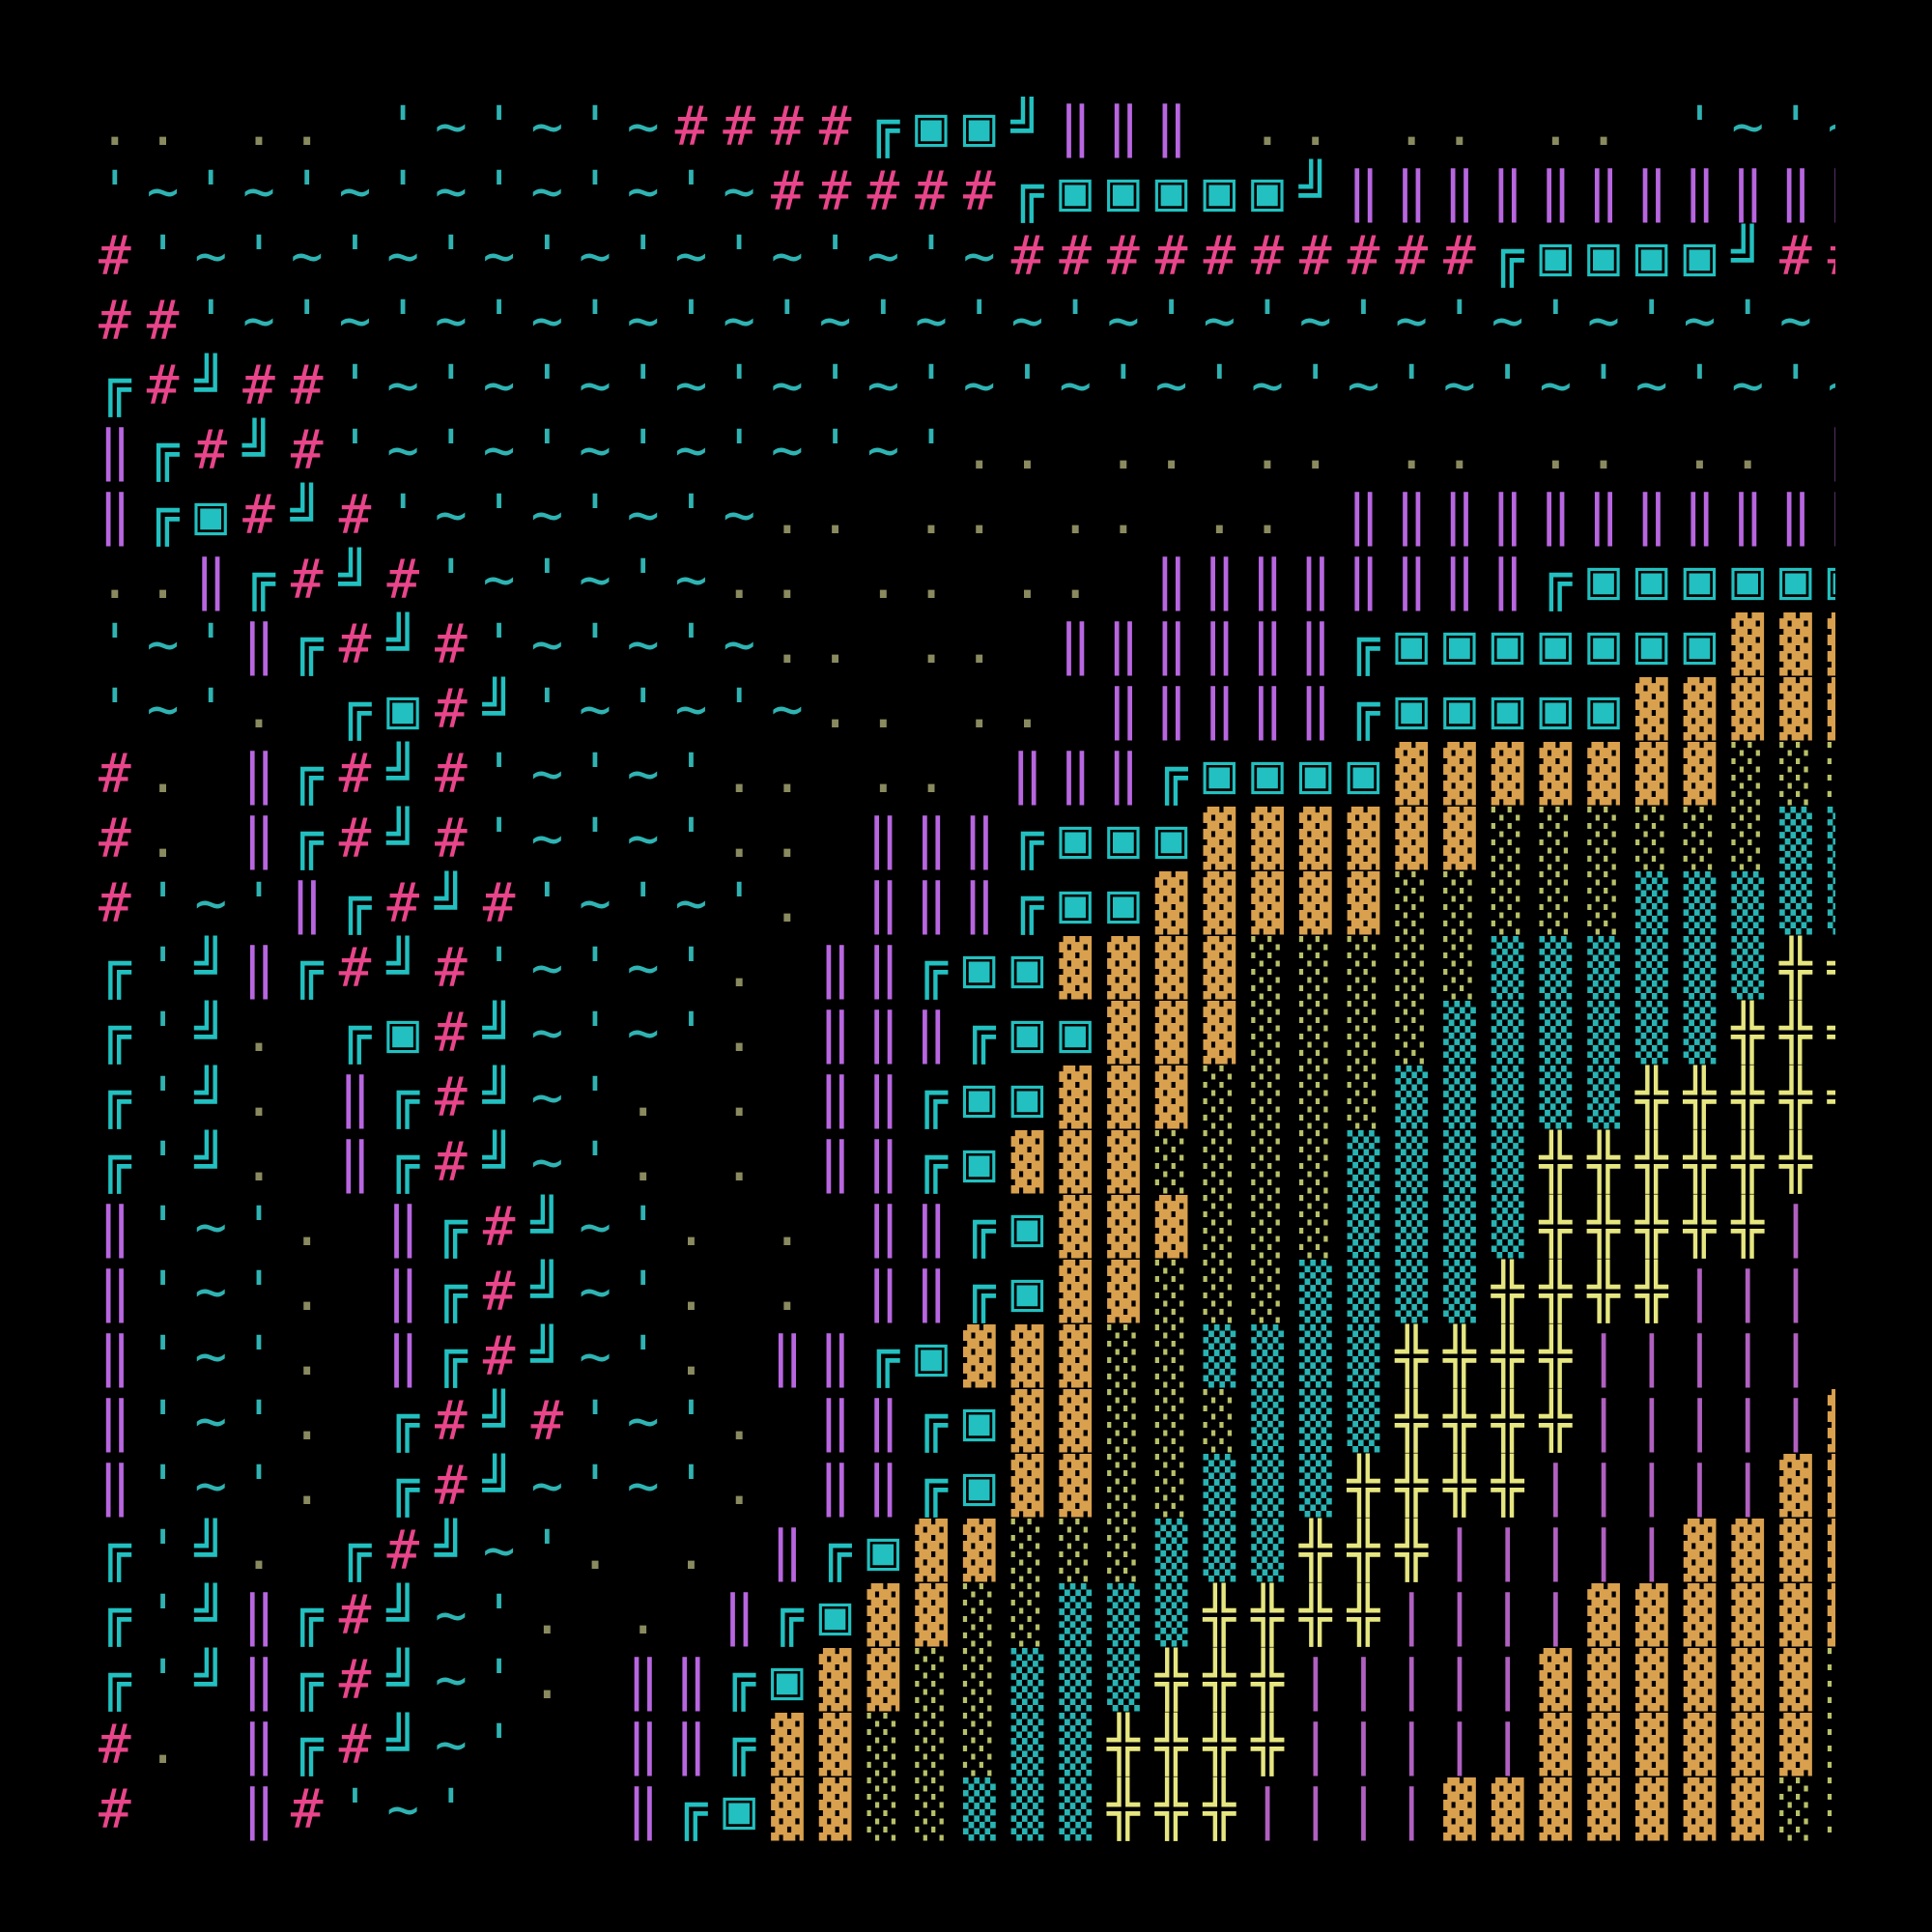 The width and height of the screenshot is (1932, 1932). Describe the element at coordinates (1855, 1486) in the screenshot. I see `glyph-run: ▓▓▓▓▓▓▓▓▓` at that location.